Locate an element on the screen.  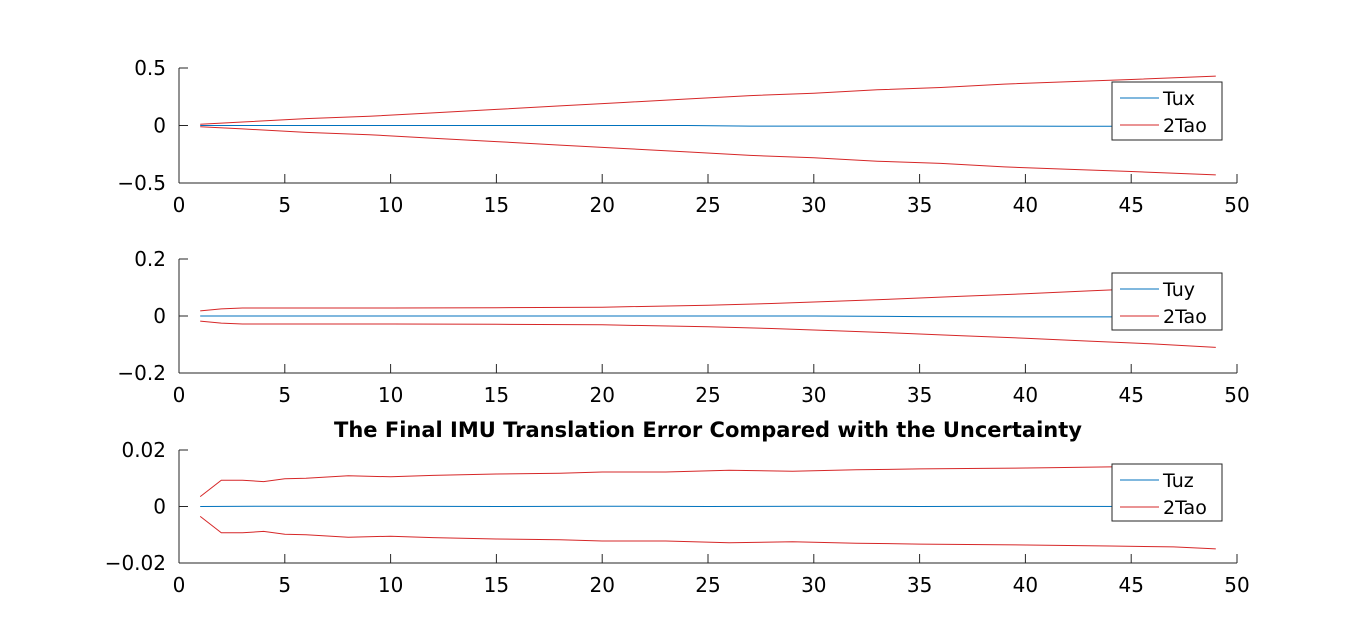
y-tick-label: −0.02 is located at coordinates (135, 563).